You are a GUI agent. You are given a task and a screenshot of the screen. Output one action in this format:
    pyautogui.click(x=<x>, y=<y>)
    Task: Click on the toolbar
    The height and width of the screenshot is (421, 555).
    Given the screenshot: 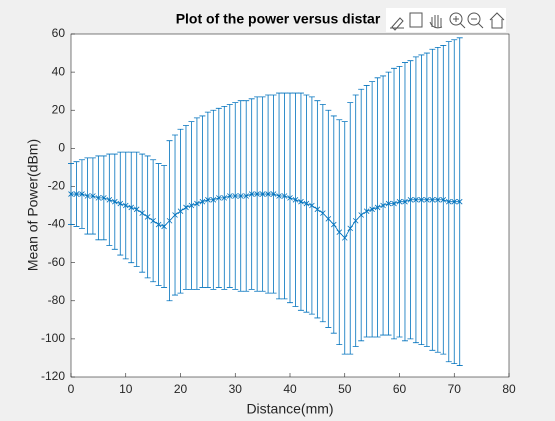 What is the action you would take?
    pyautogui.click(x=446, y=20)
    